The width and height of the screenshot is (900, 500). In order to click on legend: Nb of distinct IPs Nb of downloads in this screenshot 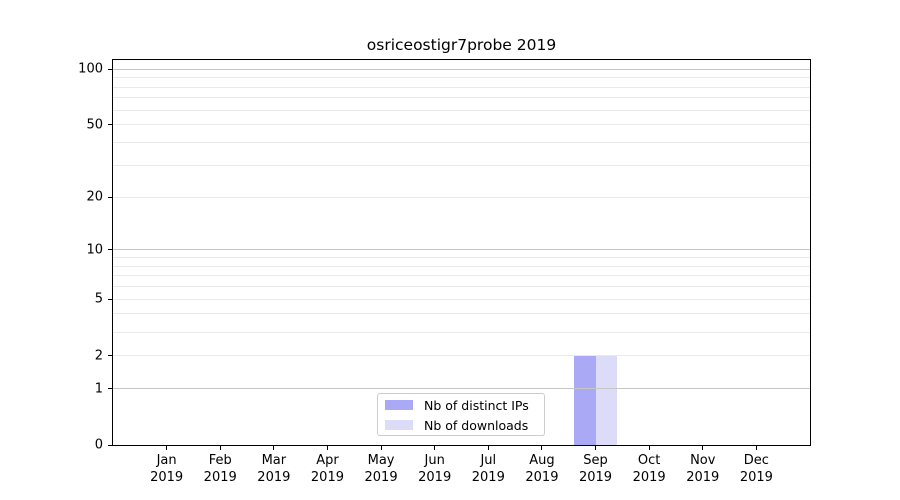, I will do `click(461, 414)`.